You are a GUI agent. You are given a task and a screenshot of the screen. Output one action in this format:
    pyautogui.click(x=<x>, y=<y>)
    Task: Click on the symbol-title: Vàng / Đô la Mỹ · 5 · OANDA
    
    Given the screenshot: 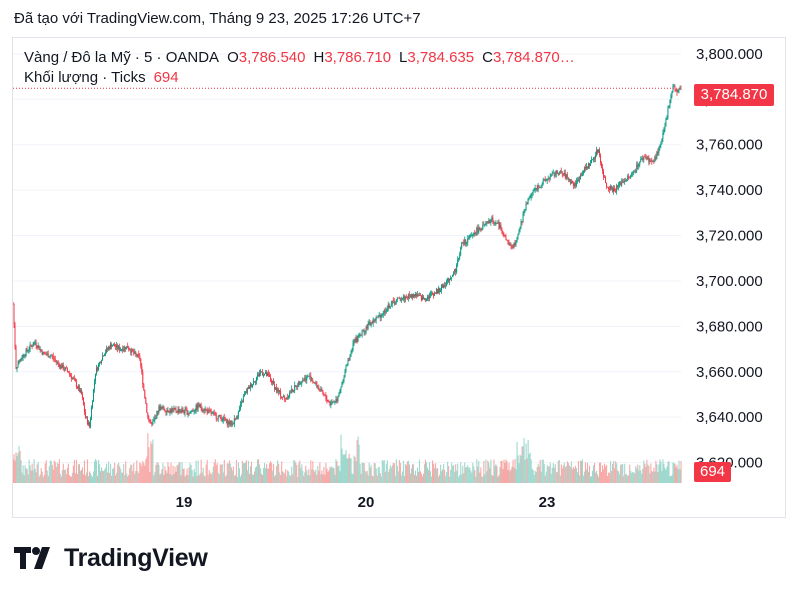 What is the action you would take?
    pyautogui.click(x=122, y=57)
    